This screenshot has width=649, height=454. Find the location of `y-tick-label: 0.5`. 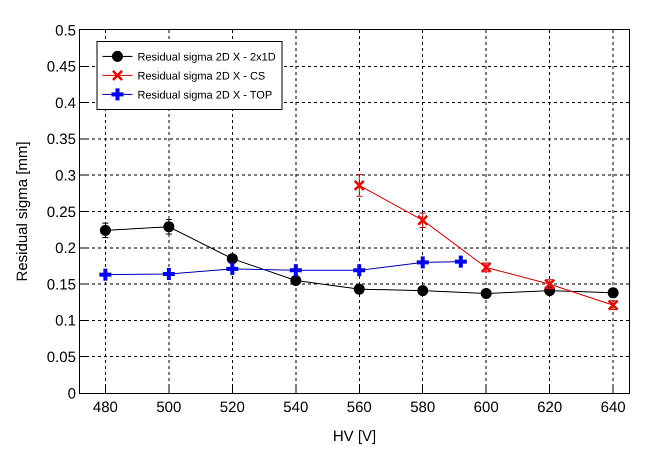

y-tick-label: 0.5 is located at coordinates (65, 31).